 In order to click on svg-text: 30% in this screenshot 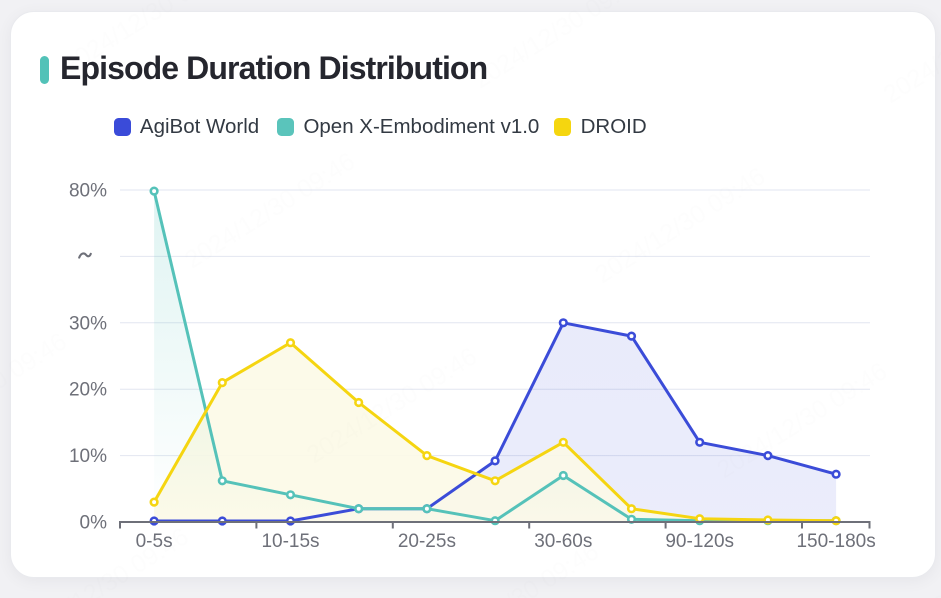, I will do `click(88, 323)`.